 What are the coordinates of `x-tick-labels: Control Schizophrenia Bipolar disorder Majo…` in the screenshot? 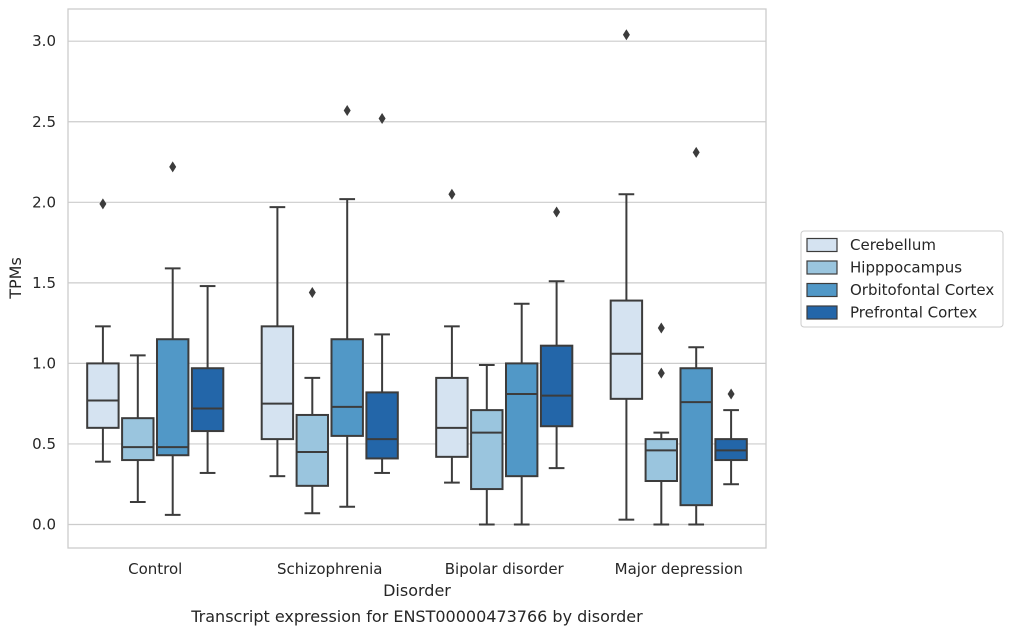 It's located at (435, 569).